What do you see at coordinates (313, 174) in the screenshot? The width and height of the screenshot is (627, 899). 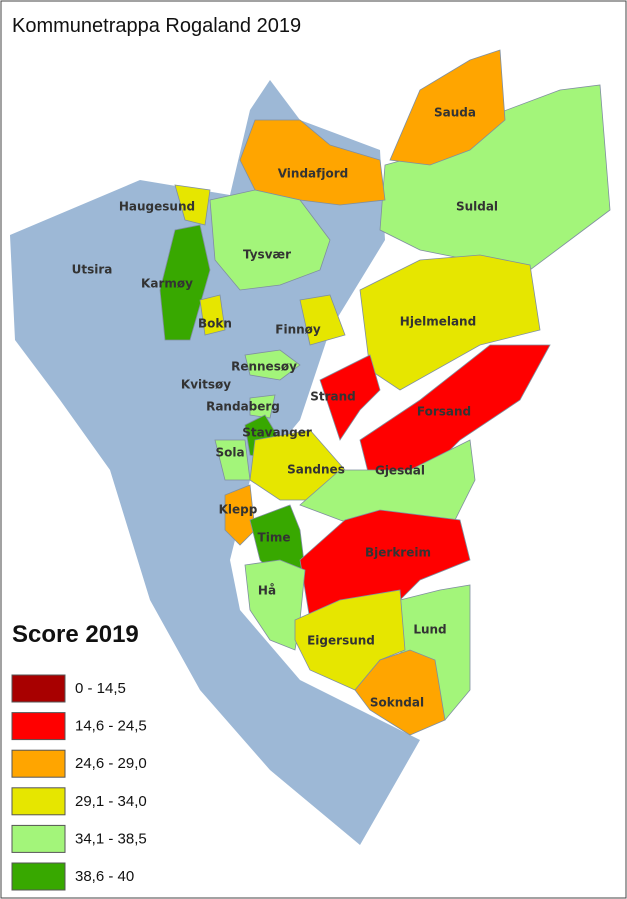 I see `municipality-label: Vindafjord` at bounding box center [313, 174].